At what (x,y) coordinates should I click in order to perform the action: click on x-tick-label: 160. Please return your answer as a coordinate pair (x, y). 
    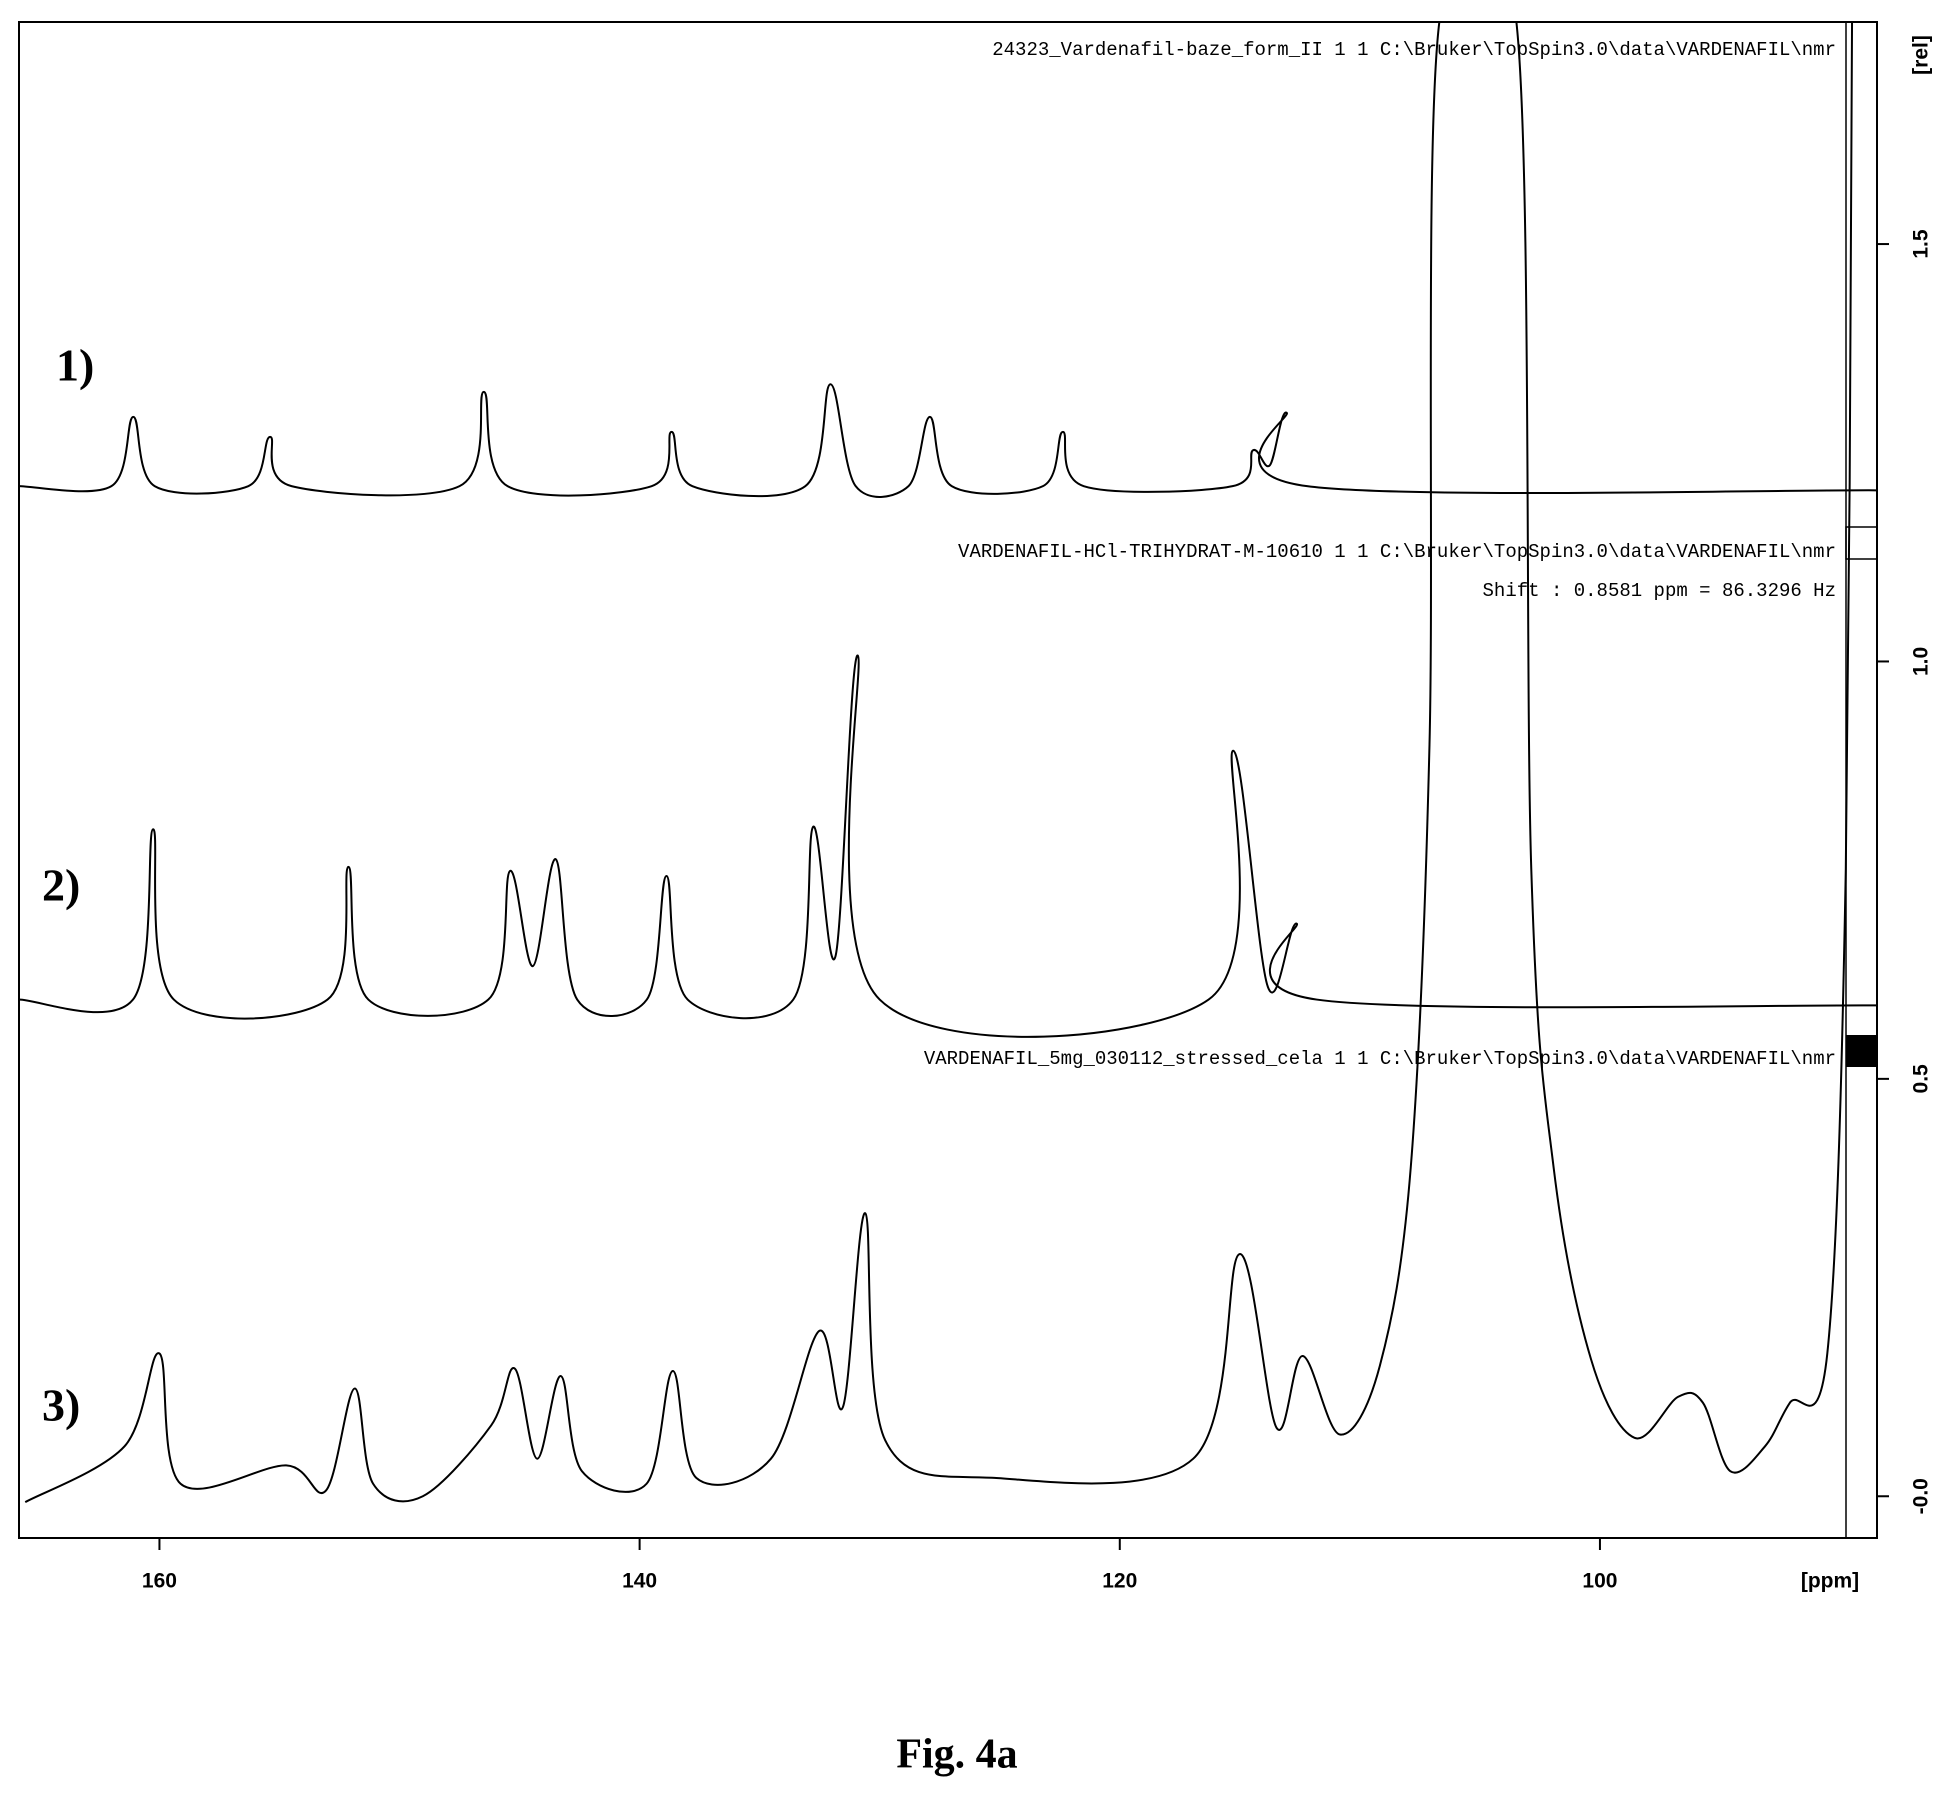
    Looking at the image, I should click on (159, 1581).